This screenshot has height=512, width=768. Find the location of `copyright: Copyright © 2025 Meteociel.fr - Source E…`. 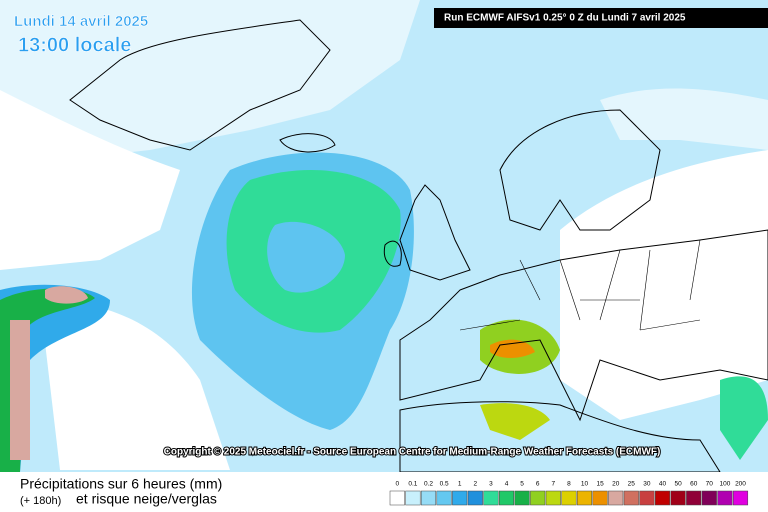

copyright: Copyright © 2025 Meteociel.fr - Source E… is located at coordinates (412, 452).